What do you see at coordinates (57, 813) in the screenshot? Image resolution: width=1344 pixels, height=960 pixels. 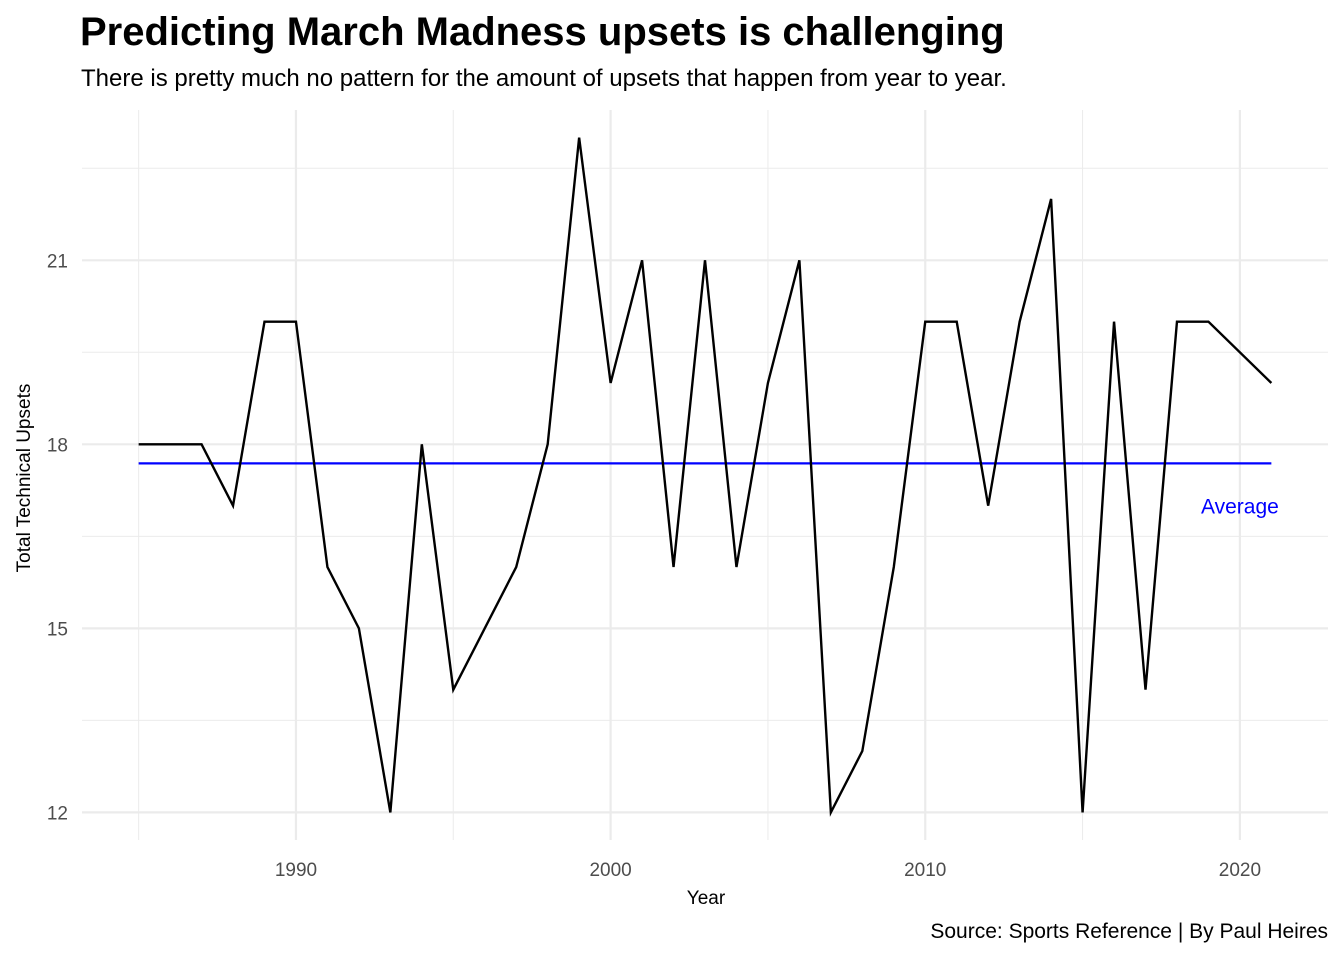 I see `y-tick-label: 12` at bounding box center [57, 813].